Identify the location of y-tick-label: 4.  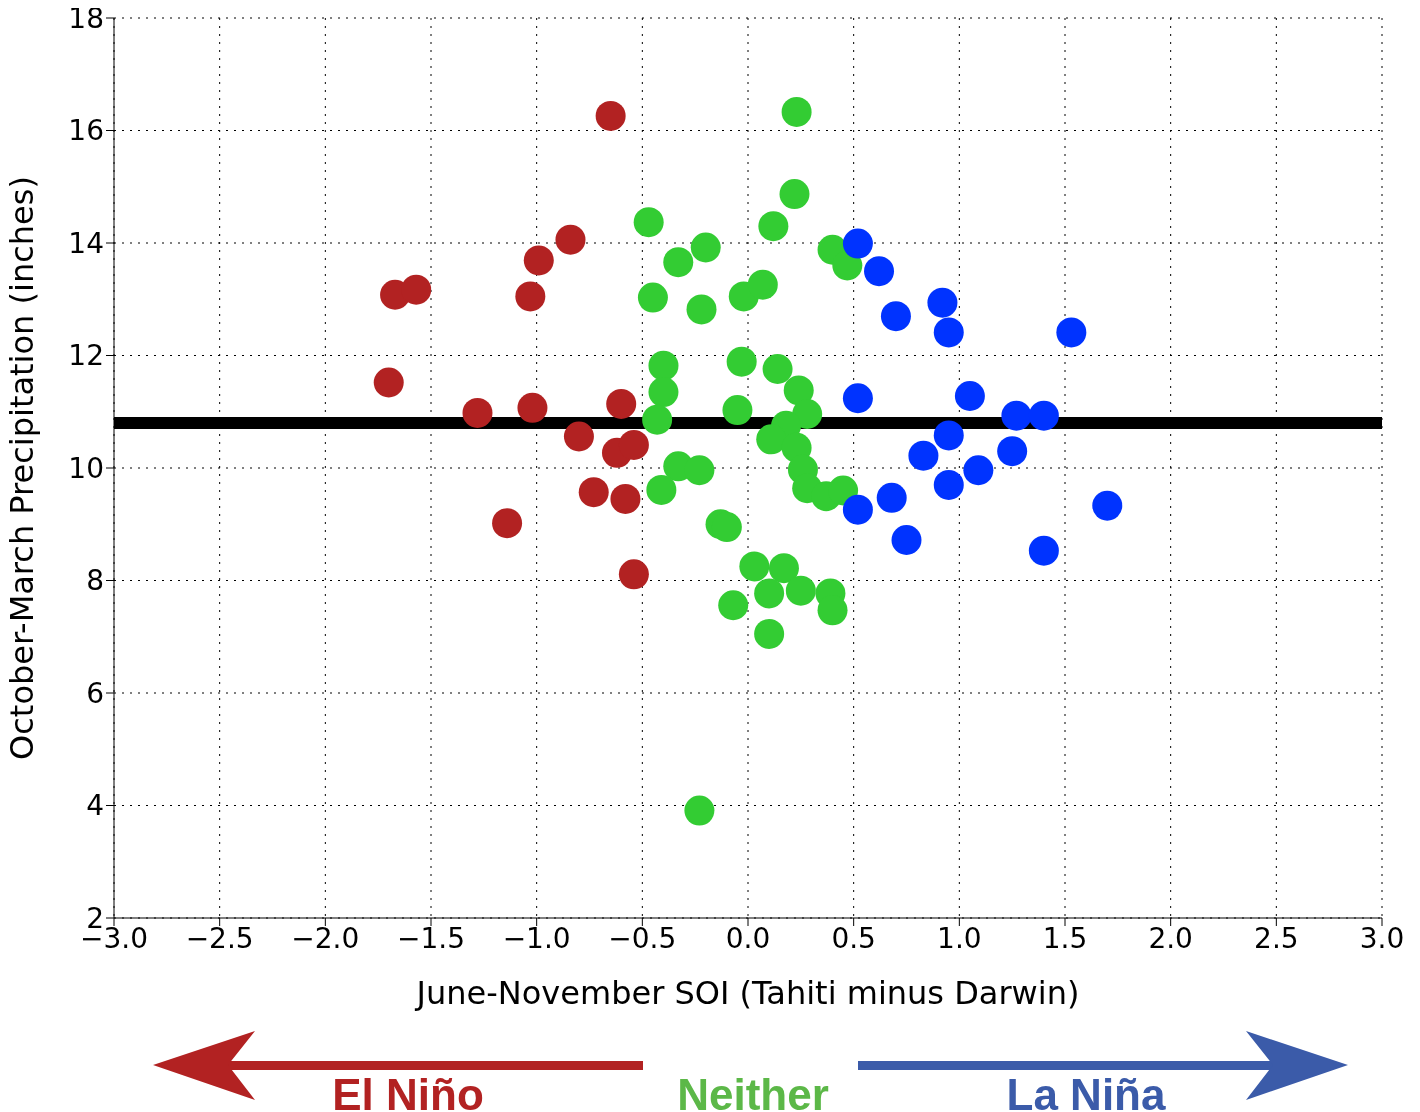
(95, 806).